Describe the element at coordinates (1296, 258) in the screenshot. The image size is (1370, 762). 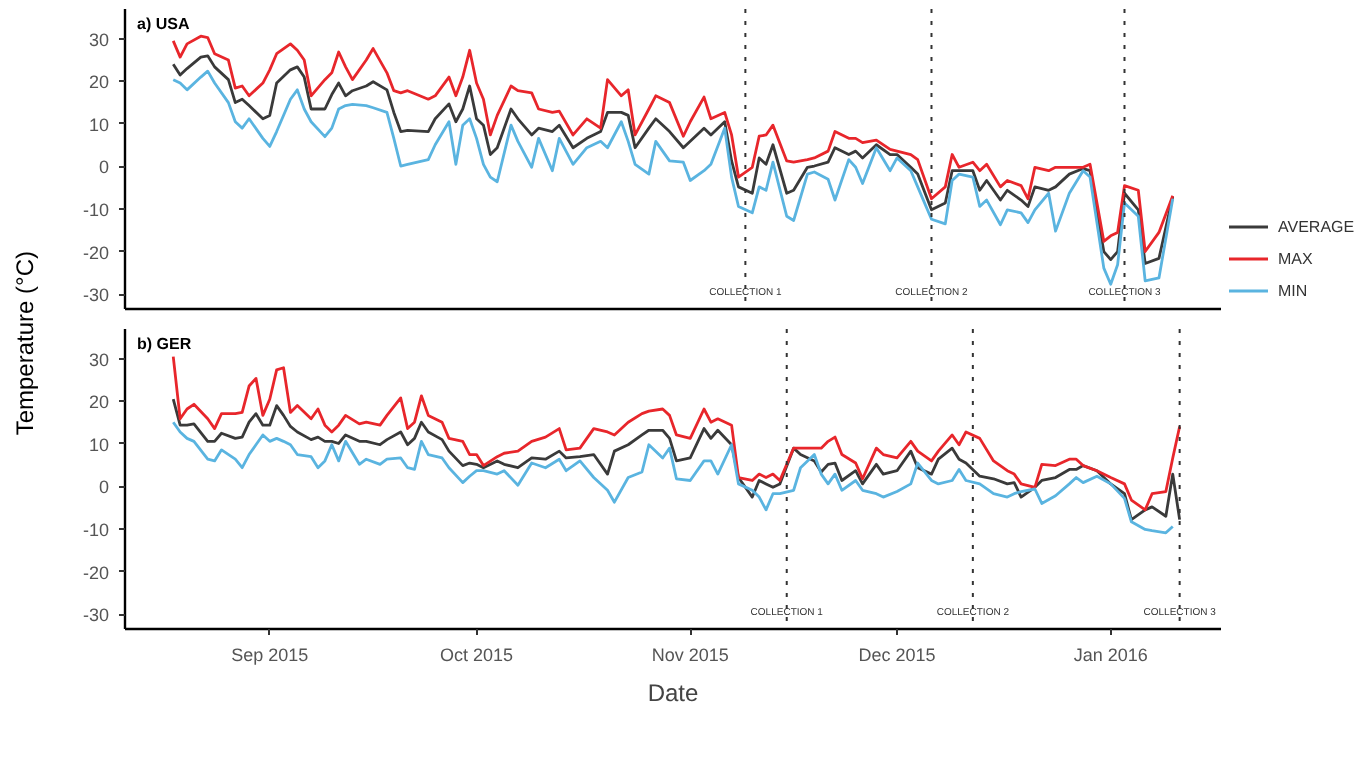
I see `legend-label: MAX` at that location.